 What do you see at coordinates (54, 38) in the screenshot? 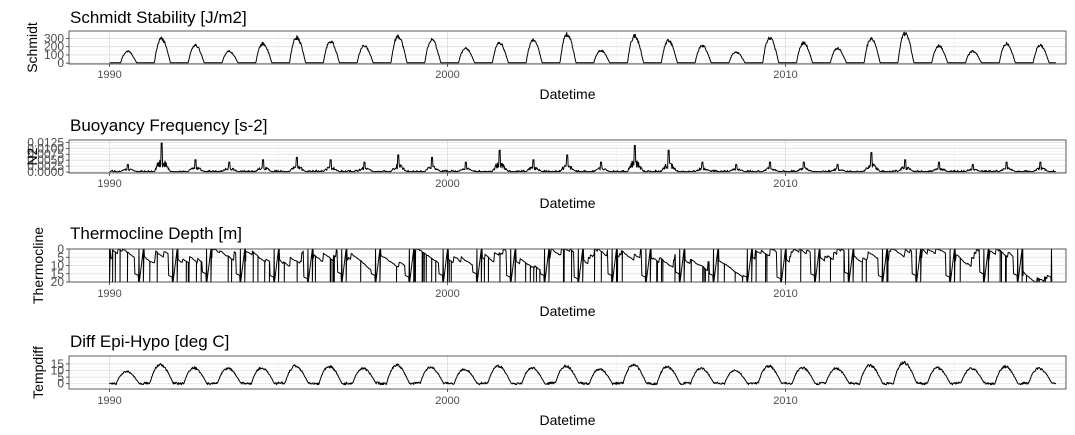
I see `y-tick-label: 300` at bounding box center [54, 38].